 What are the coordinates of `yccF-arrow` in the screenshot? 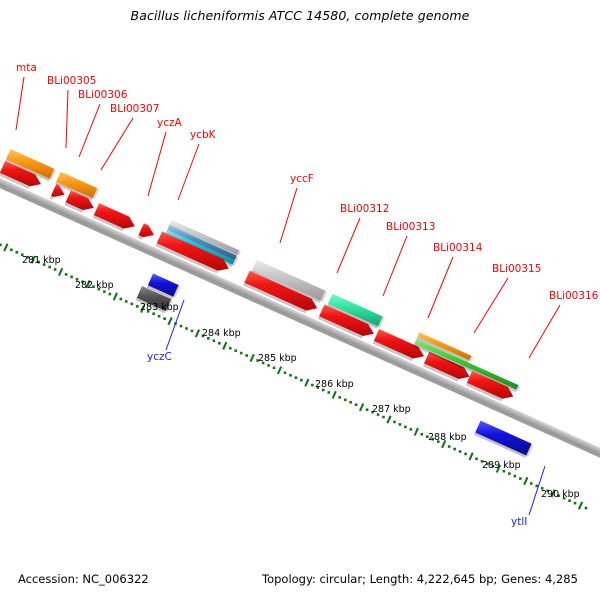 It's located at (280, 292).